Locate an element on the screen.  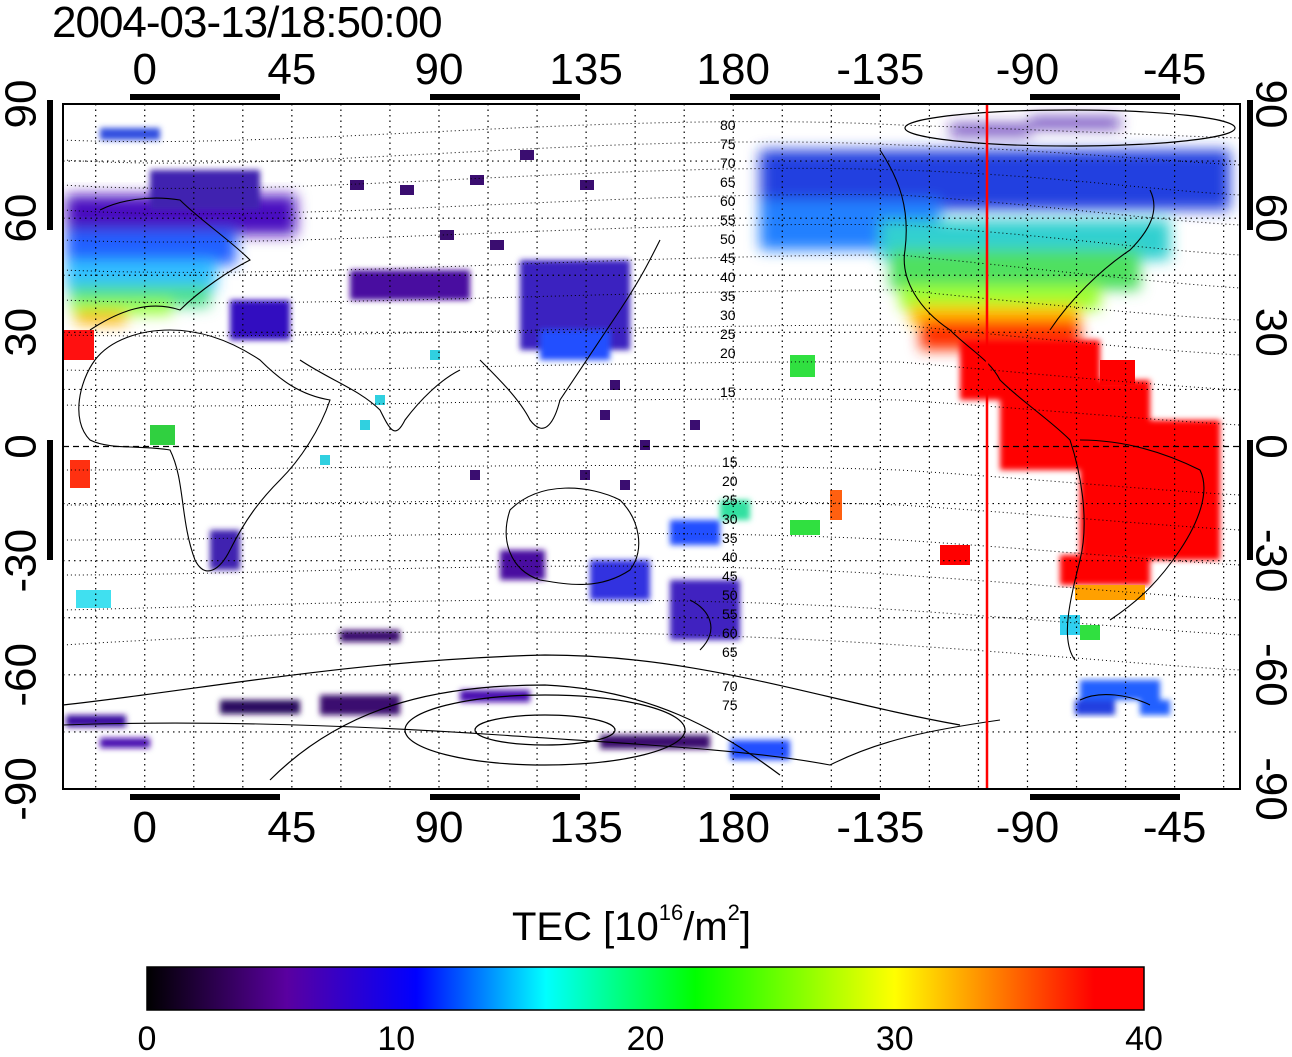
y-tick-label-left: -90 is located at coordinates (22, 789).